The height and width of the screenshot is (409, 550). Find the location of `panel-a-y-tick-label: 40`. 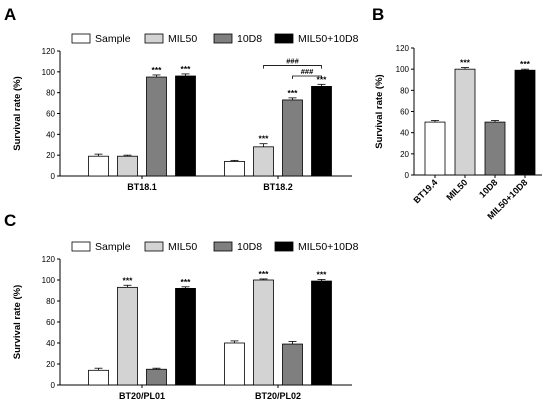

panel-a-y-tick-label: 40 is located at coordinates (50, 134).